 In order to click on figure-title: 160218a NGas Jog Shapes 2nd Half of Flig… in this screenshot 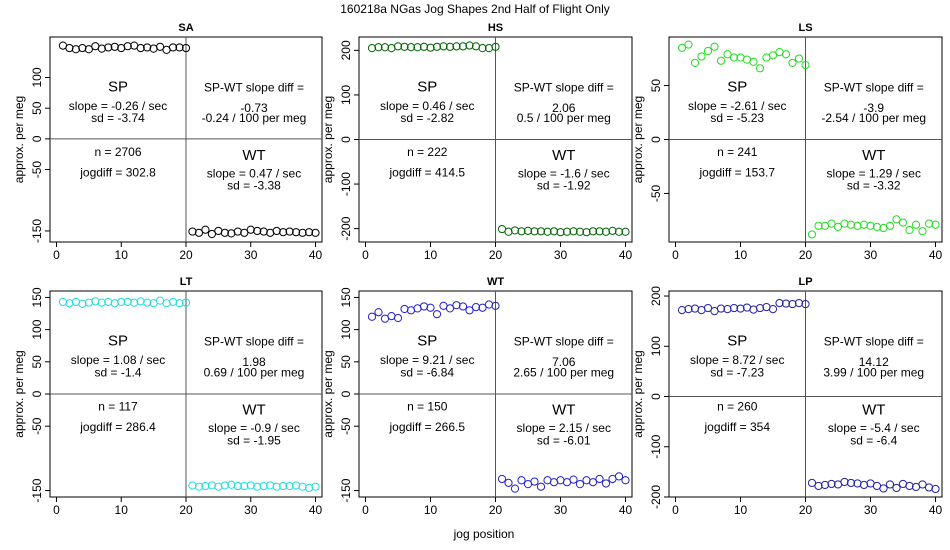, I will do `click(475, 9)`.